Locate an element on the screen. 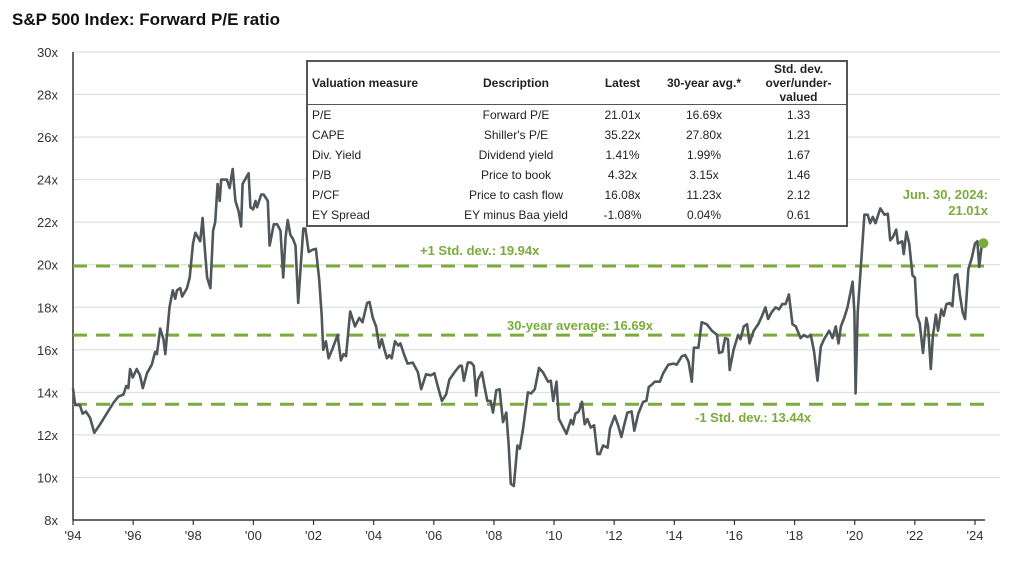 Image resolution: width=1024 pixels, height=585 pixels. y-tick-label: 8x is located at coordinates (51, 520).